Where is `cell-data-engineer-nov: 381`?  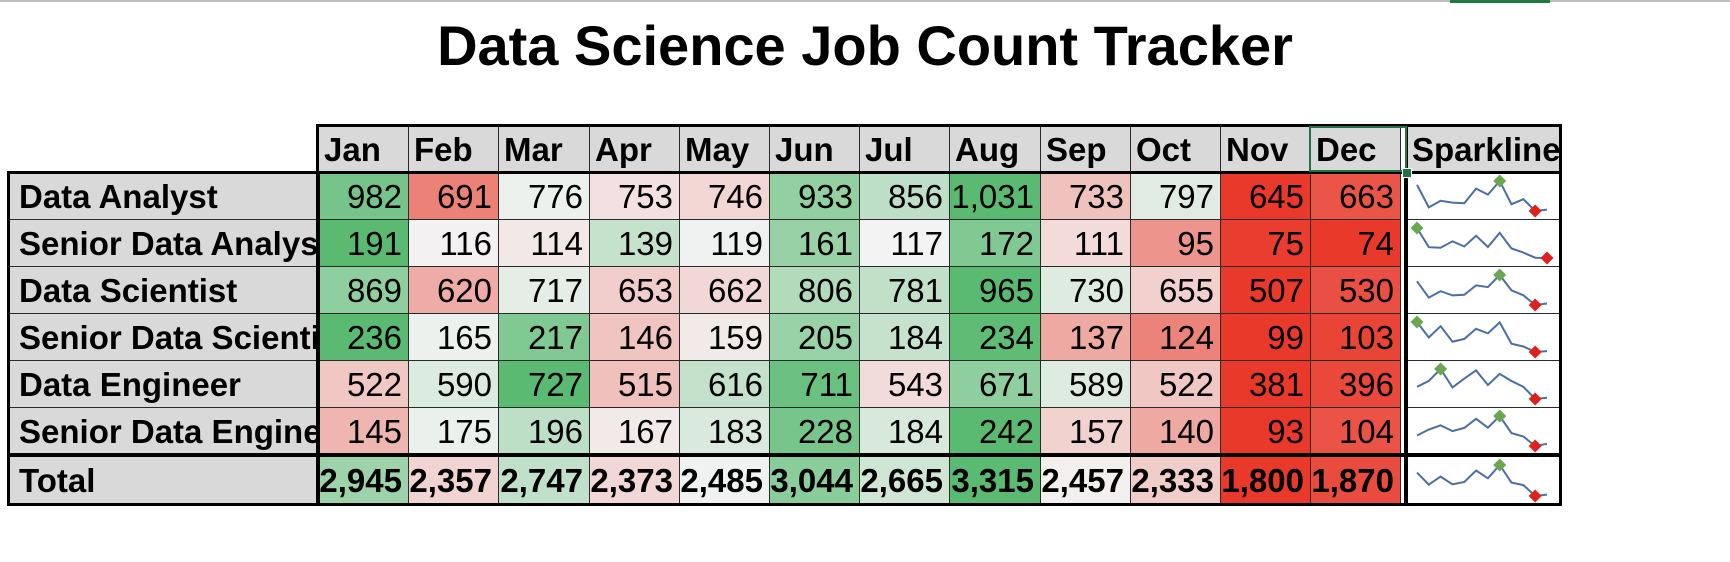 cell-data-engineer-nov: 381 is located at coordinates (1265, 384).